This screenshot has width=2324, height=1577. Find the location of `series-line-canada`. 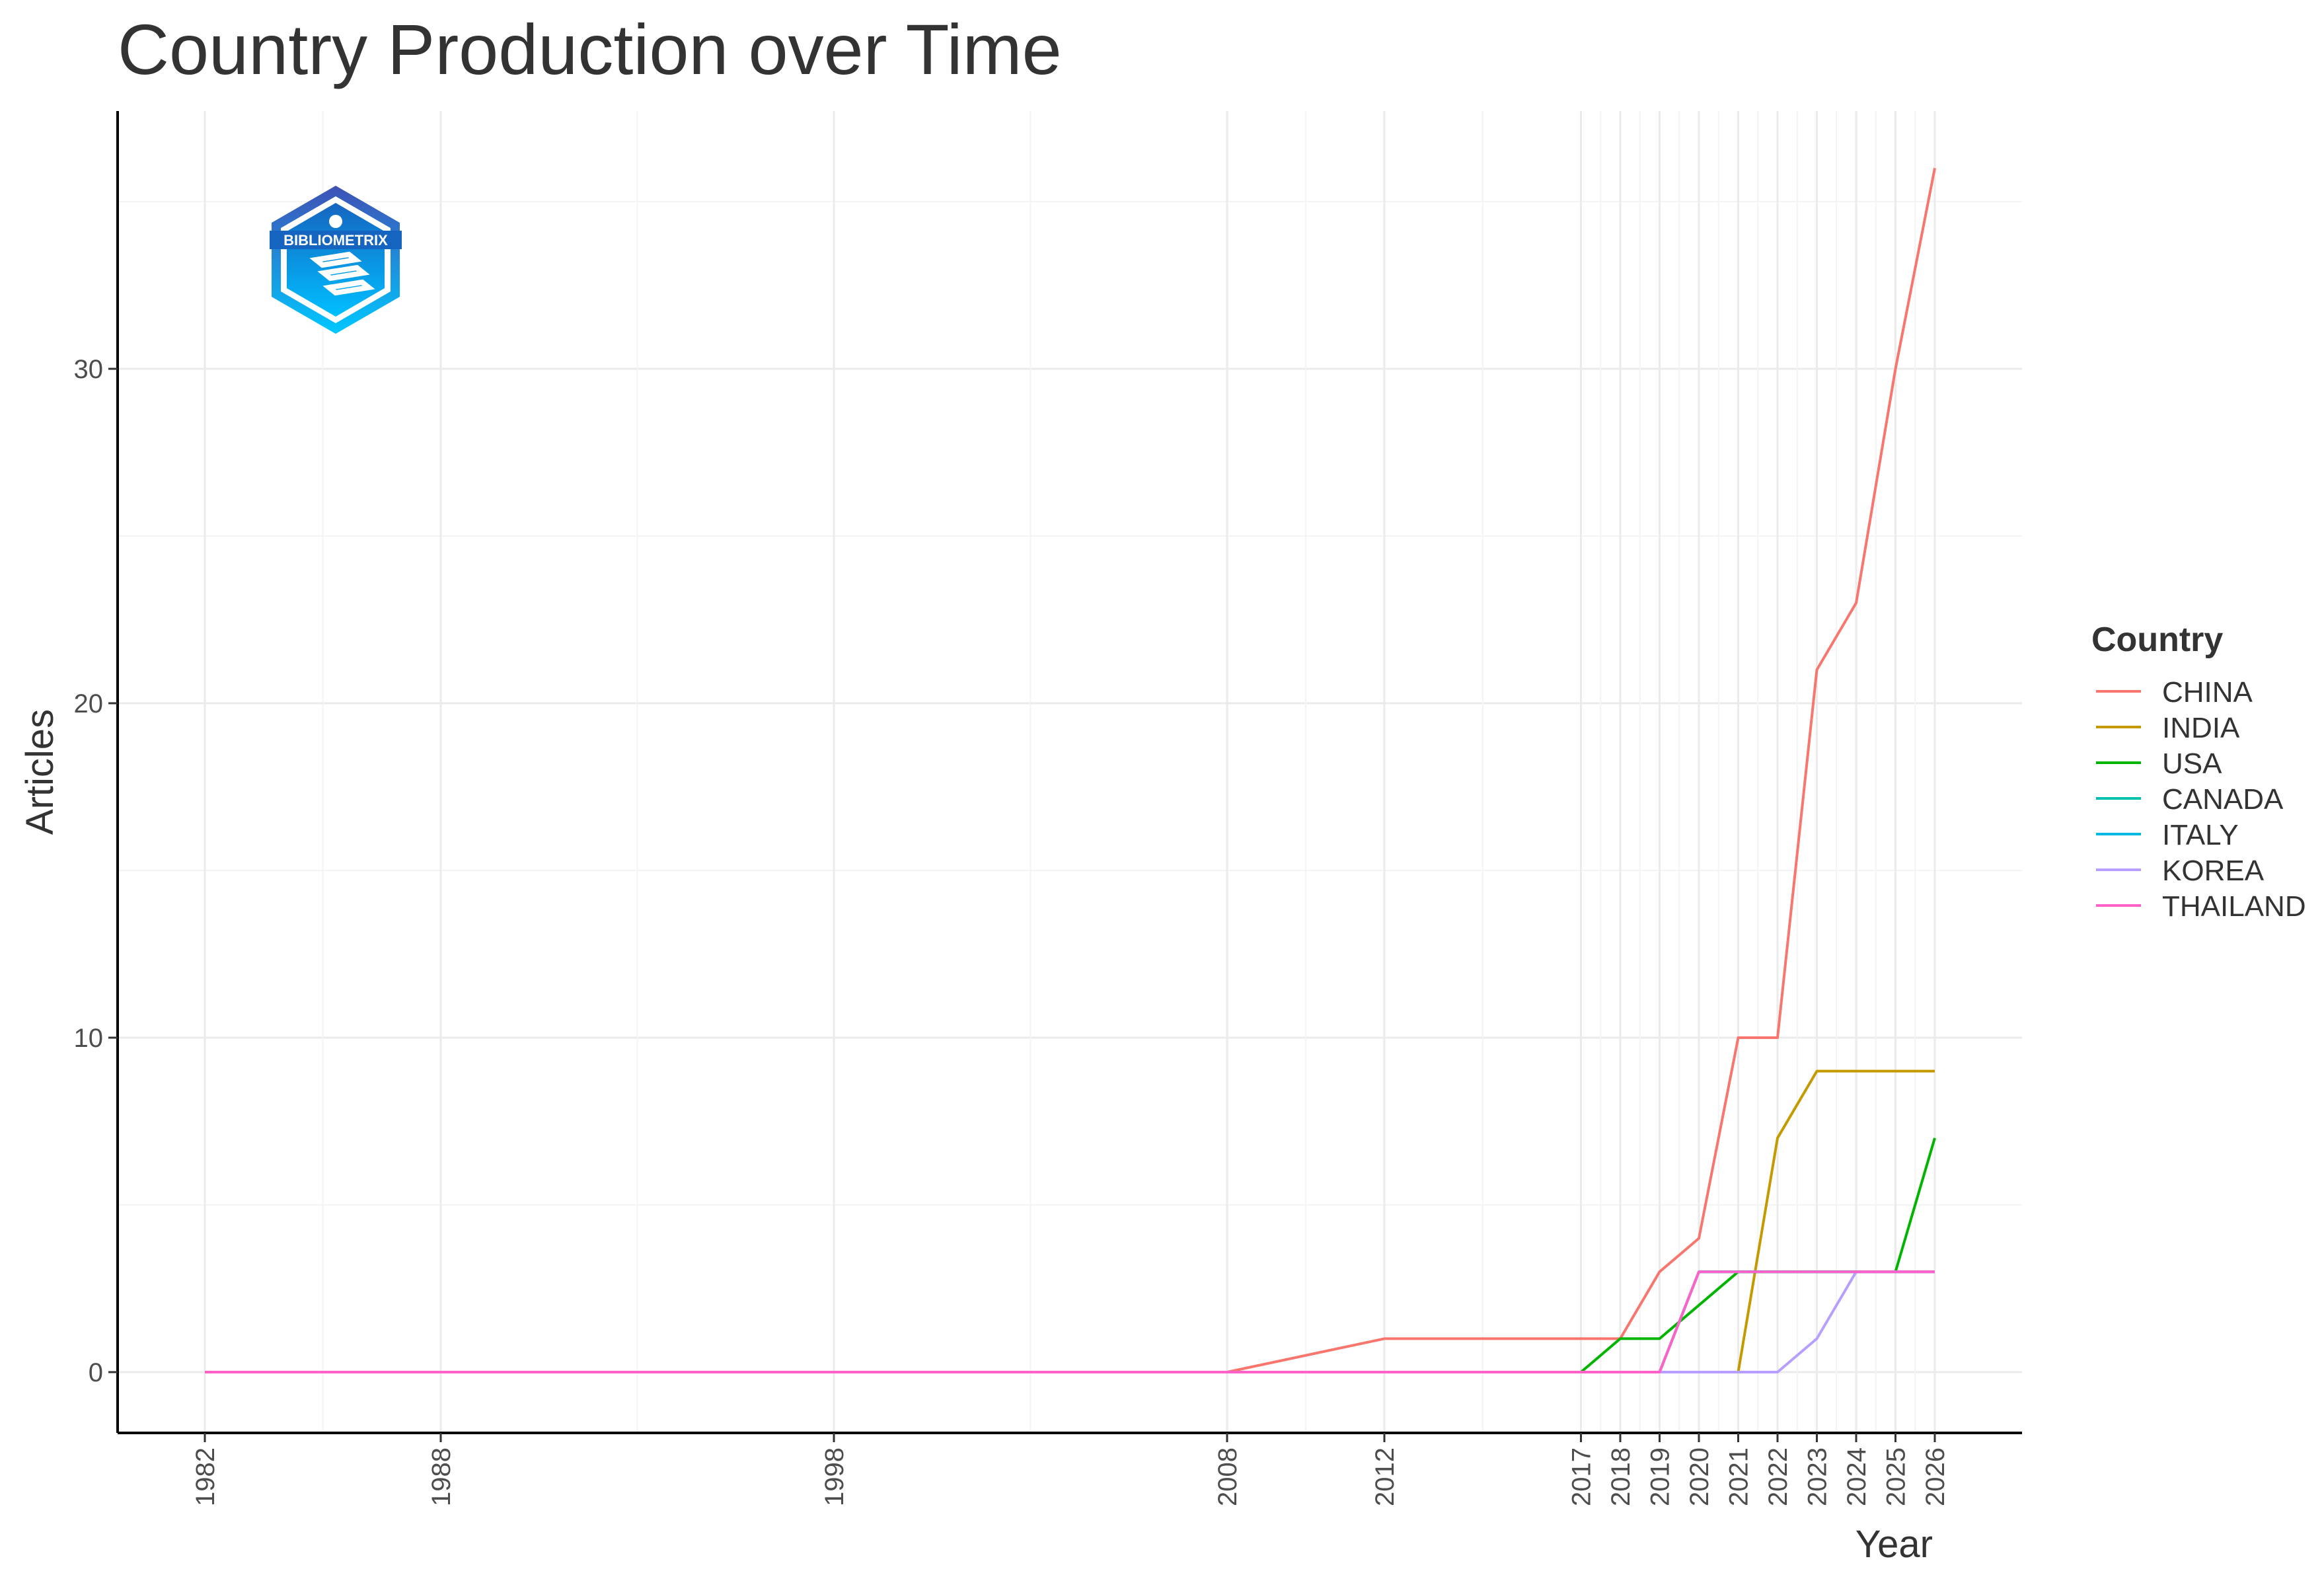

series-line-canada is located at coordinates (1070, 1321).